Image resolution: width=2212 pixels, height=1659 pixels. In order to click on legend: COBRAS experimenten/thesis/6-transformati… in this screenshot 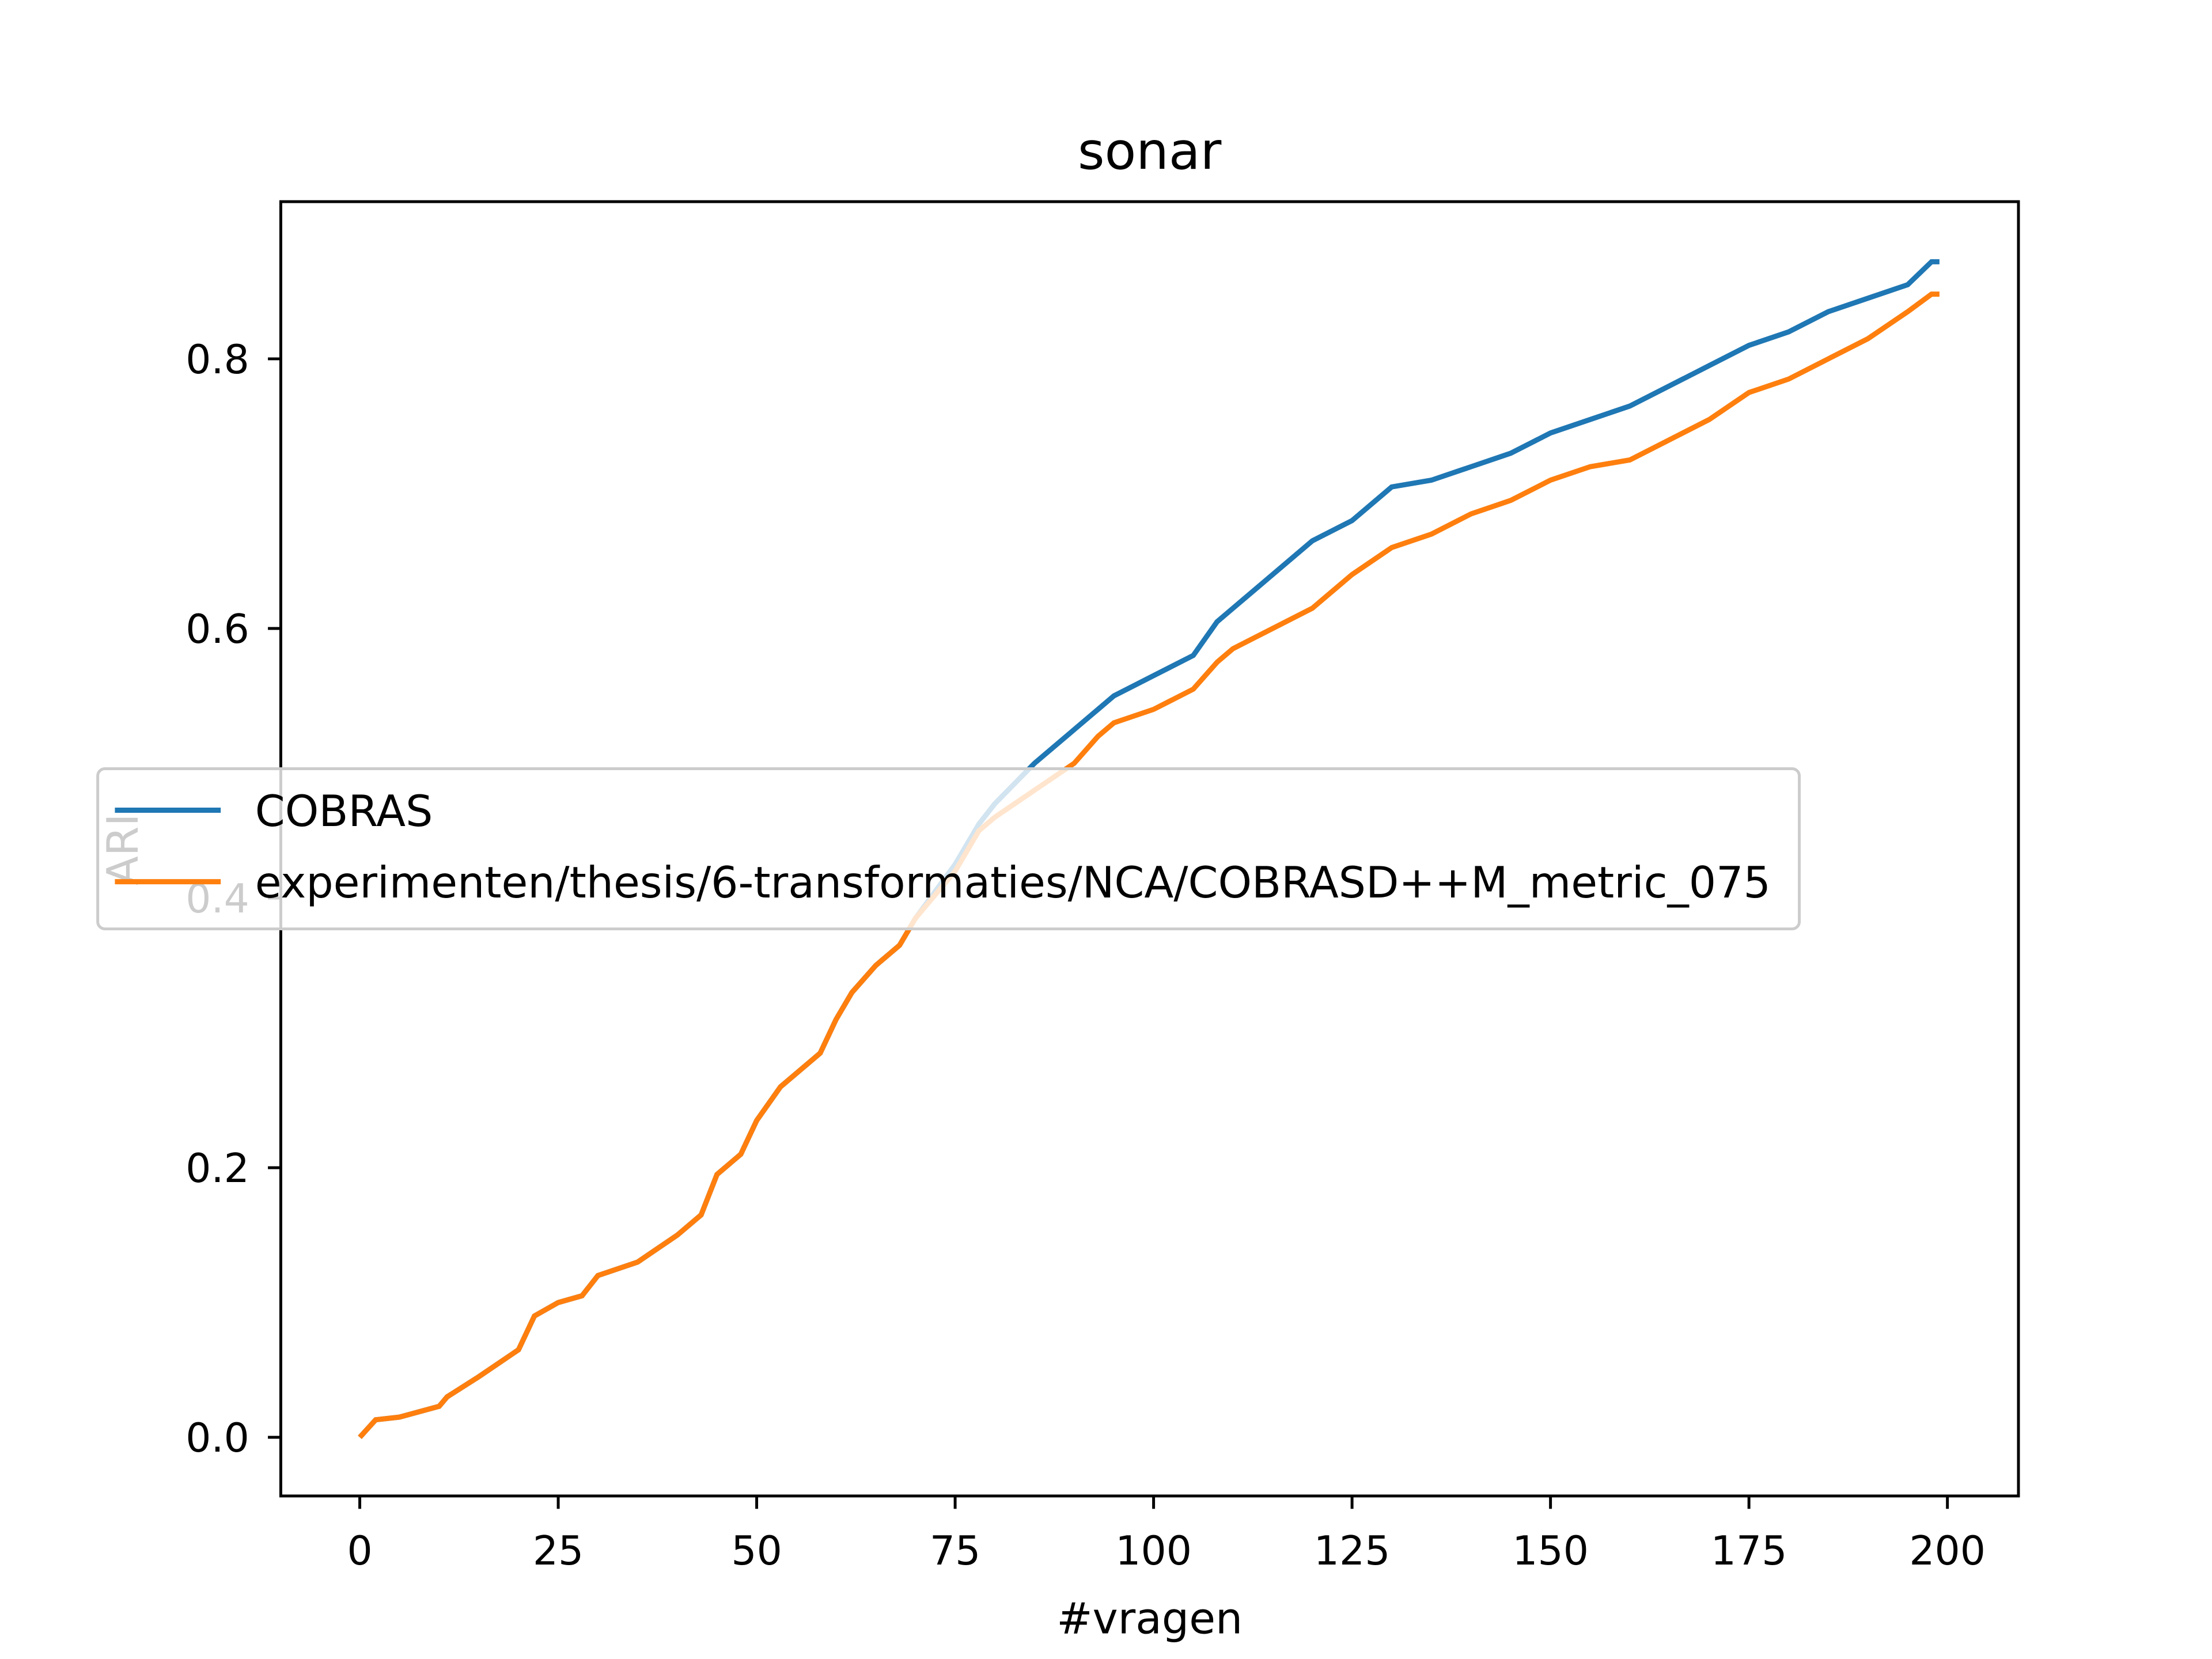, I will do `click(948, 849)`.